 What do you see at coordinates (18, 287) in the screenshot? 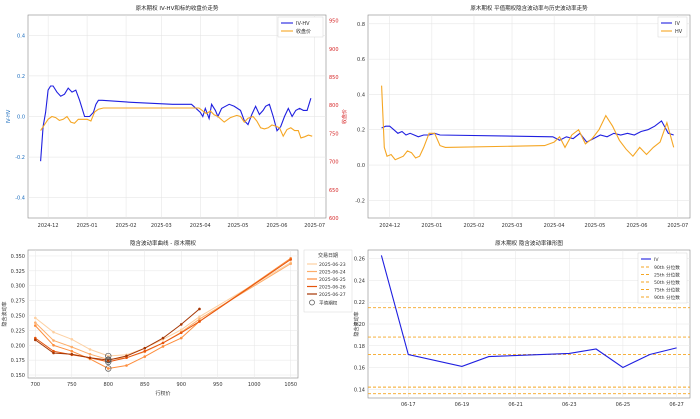
I see `y-tick-label: 0.300` at bounding box center [18, 287].